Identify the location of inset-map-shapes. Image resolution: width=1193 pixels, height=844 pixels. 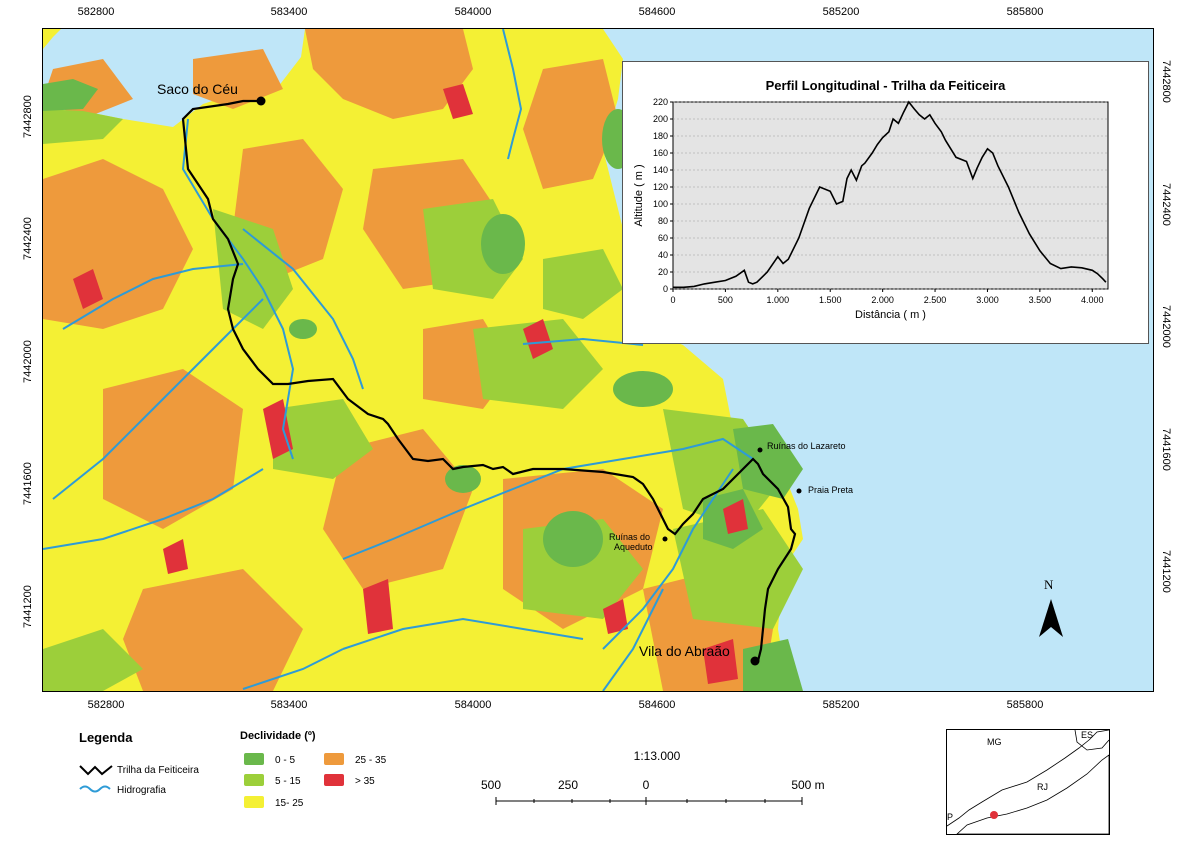
(1028, 782).